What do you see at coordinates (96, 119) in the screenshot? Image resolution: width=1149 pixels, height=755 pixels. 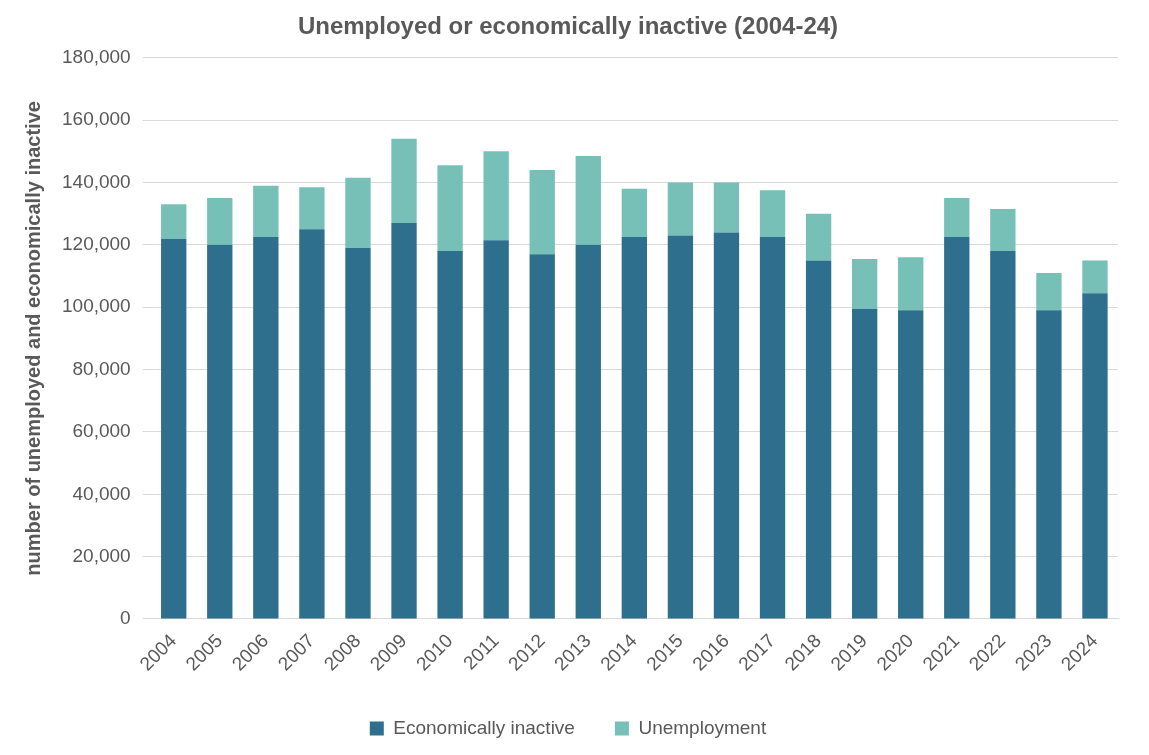 I see `y-tick-label: 160,000` at bounding box center [96, 119].